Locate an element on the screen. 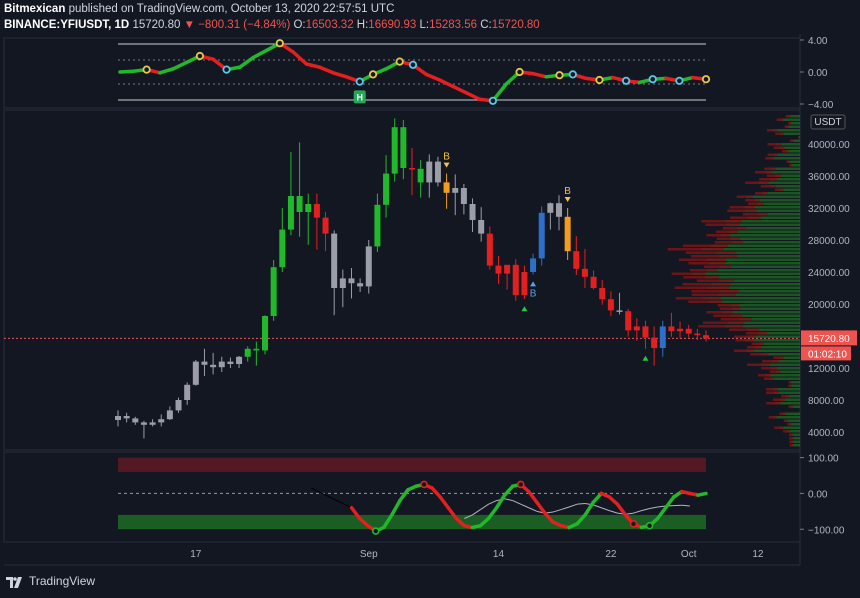  price-tick-label: 40000.00 is located at coordinates (829, 145).